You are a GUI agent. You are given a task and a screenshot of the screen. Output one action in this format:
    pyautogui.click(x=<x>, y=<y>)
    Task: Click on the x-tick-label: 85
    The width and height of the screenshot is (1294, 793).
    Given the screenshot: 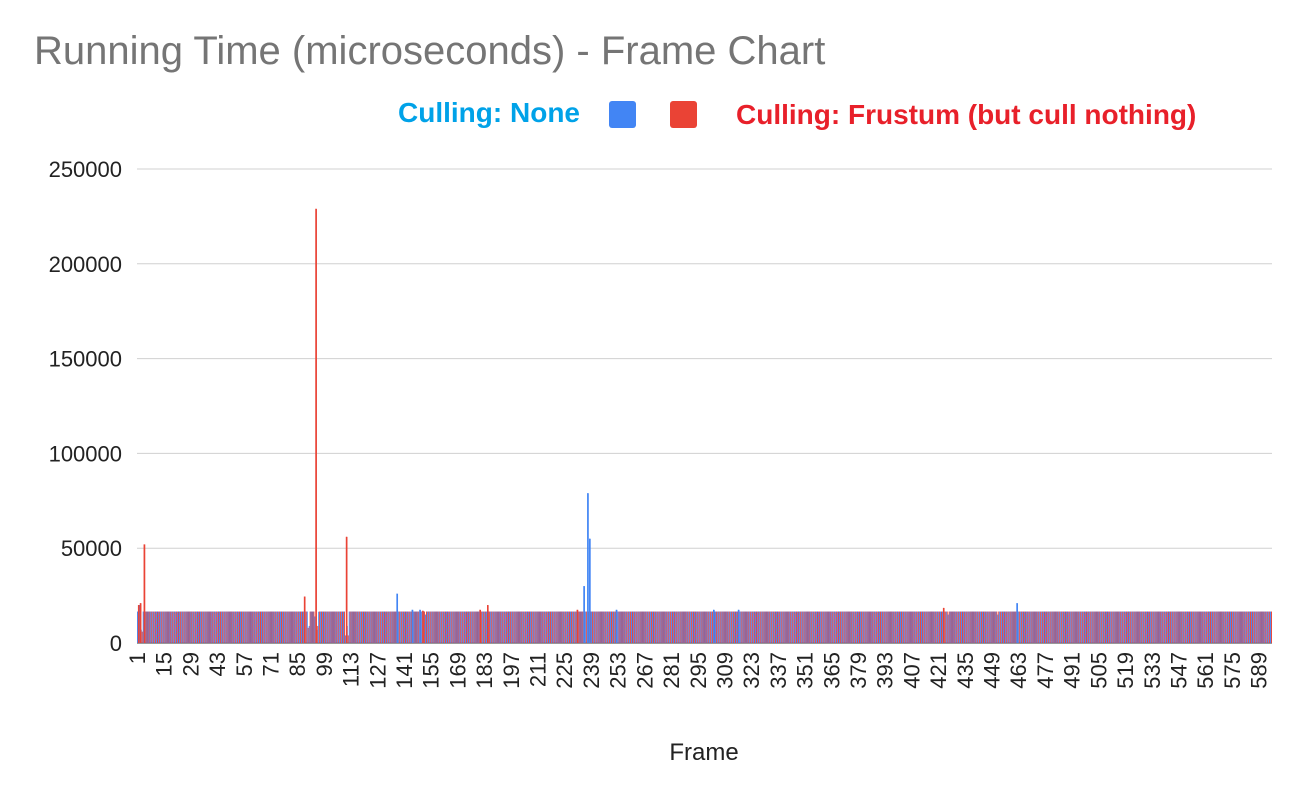 What is the action you would take?
    pyautogui.click(x=297, y=664)
    